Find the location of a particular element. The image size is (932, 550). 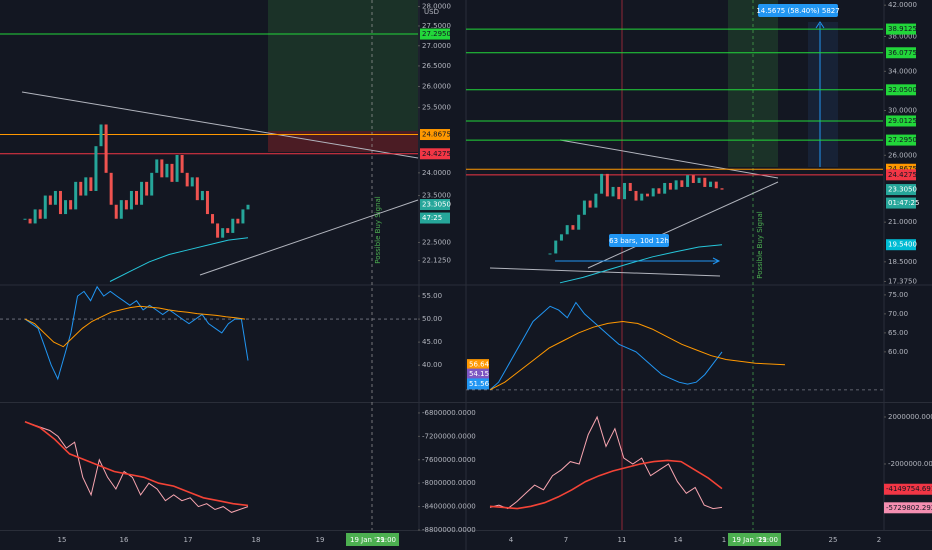

rsi-ma-line is located at coordinates (637, 355).